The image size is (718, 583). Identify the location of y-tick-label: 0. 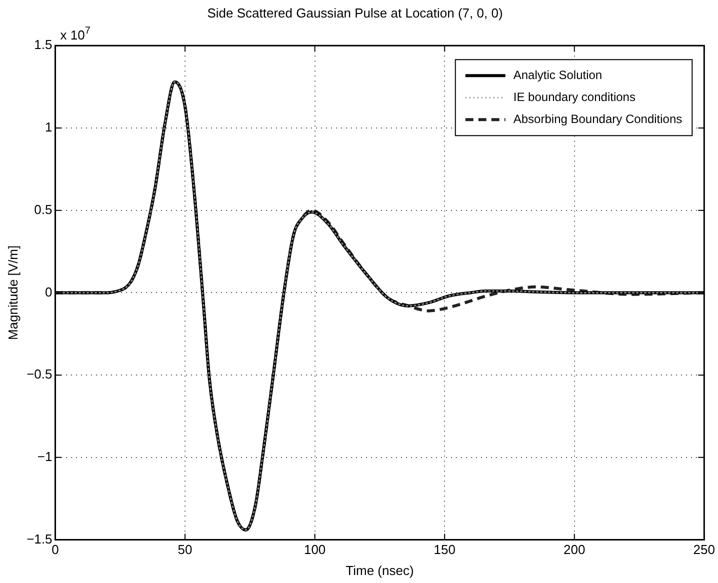
(48, 292).